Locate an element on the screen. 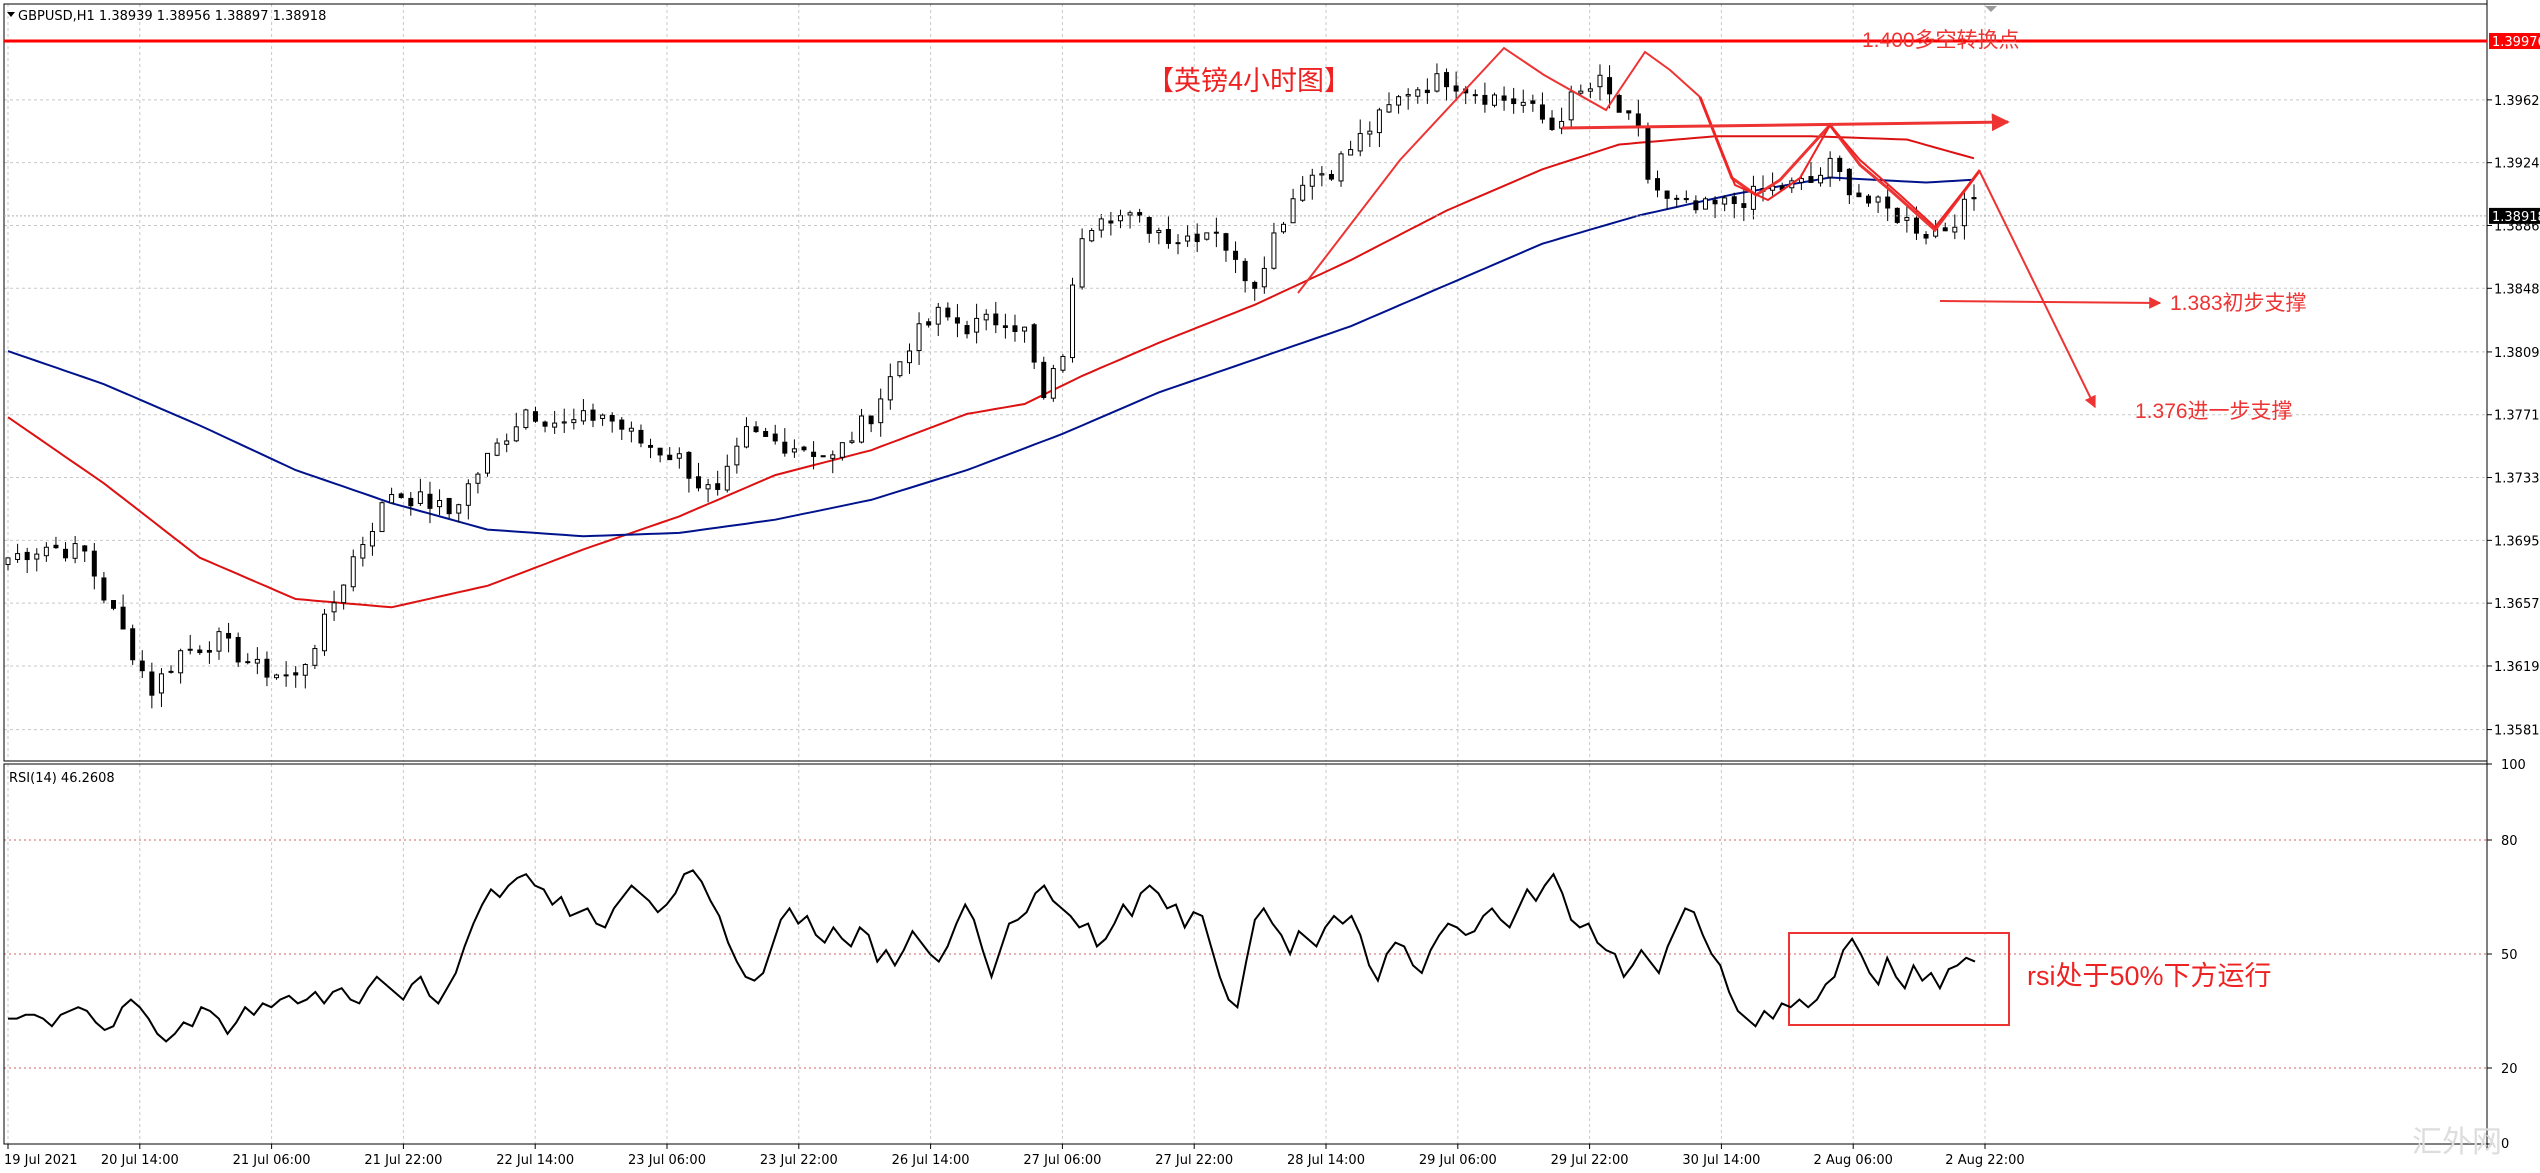 This screenshot has width=2540, height=1173. time-tick-label: 22 Jul 14:00 is located at coordinates (535, 1160).